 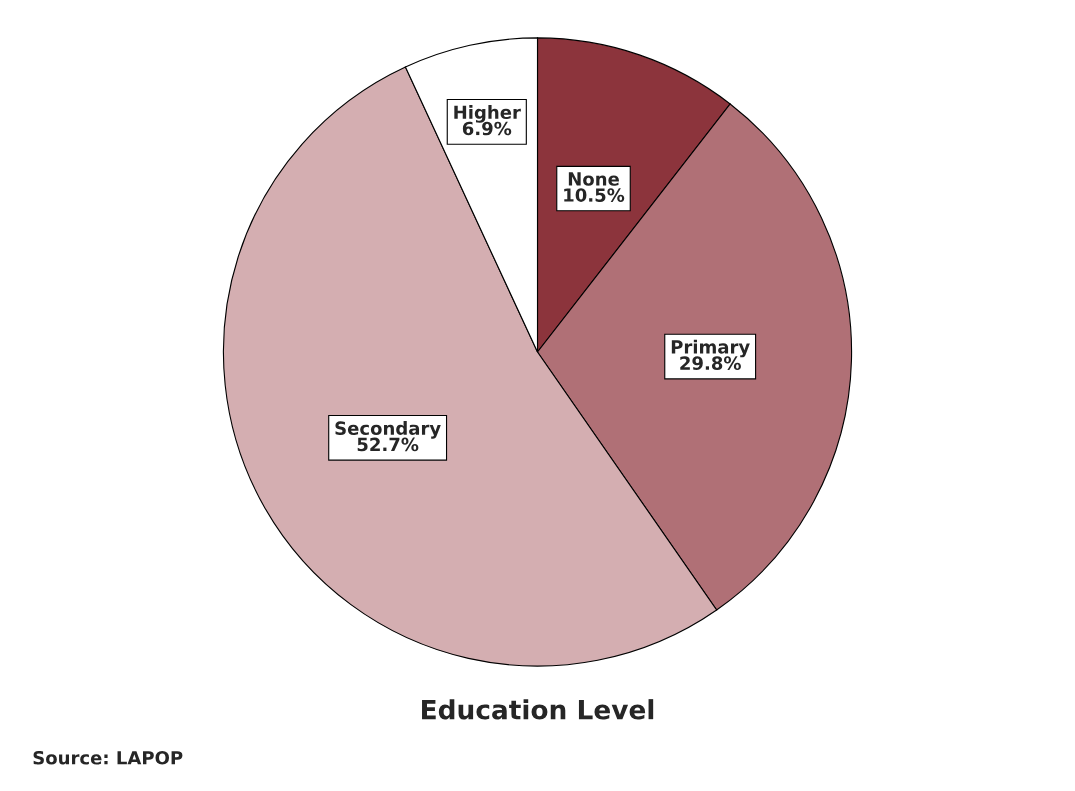 I want to click on data-label: 10.5%, so click(x=594, y=195).